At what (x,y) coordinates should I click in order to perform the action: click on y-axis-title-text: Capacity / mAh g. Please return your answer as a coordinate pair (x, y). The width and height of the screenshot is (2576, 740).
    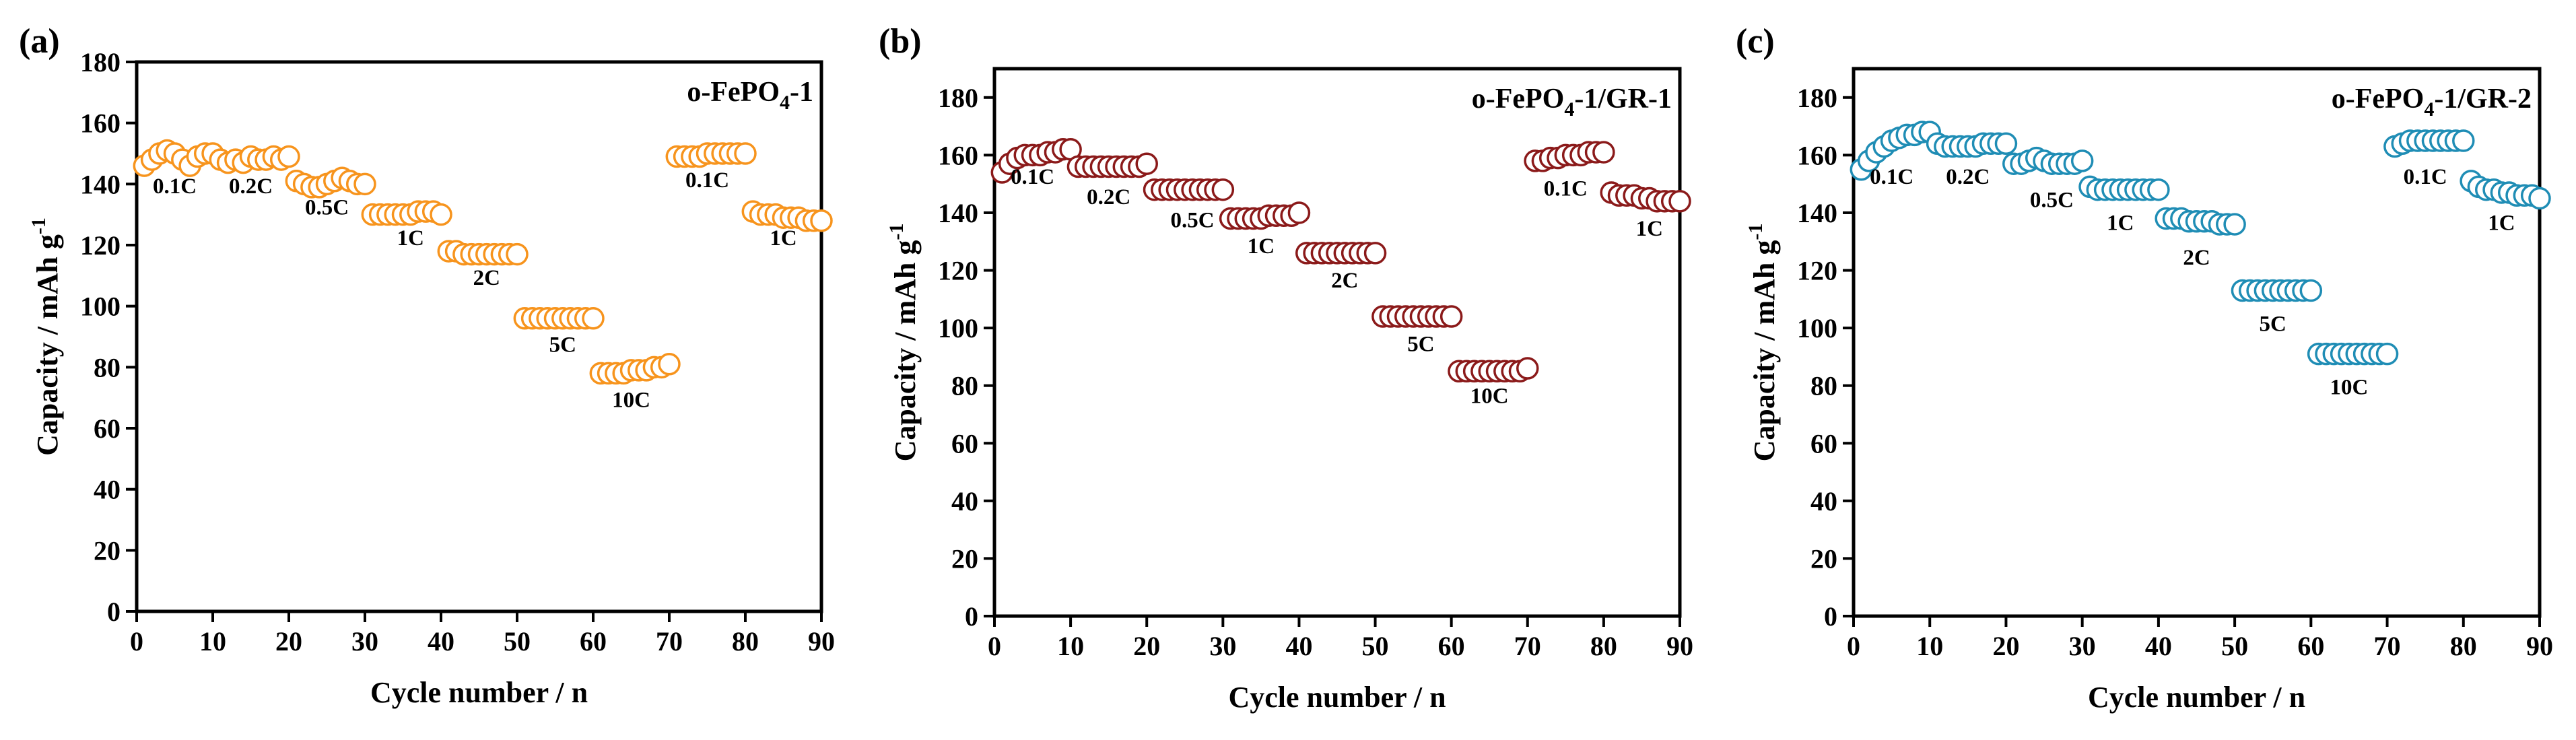
    Looking at the image, I should click on (47, 345).